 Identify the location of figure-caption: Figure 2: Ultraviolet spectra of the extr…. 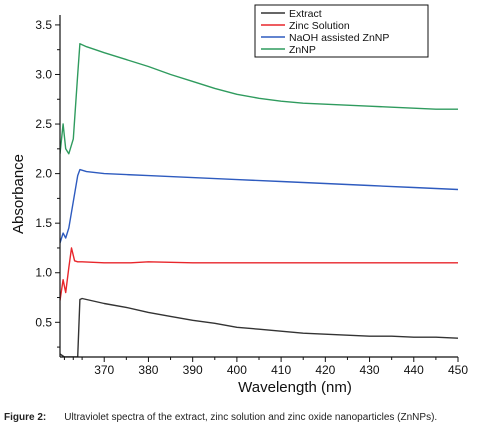
(240, 417).